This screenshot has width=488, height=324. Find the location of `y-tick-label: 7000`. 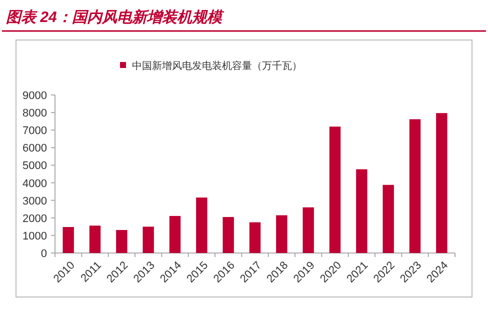

y-tick-label: 7000 is located at coordinates (34, 131).